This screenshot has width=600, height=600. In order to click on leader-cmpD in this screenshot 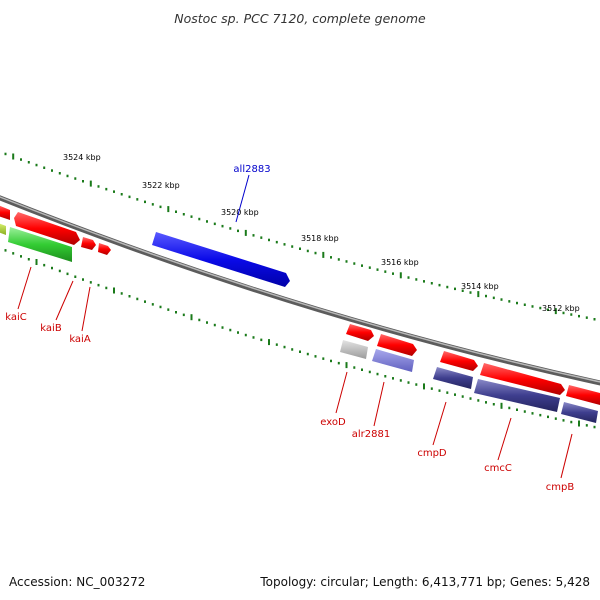, I will do `click(439, 423)`.